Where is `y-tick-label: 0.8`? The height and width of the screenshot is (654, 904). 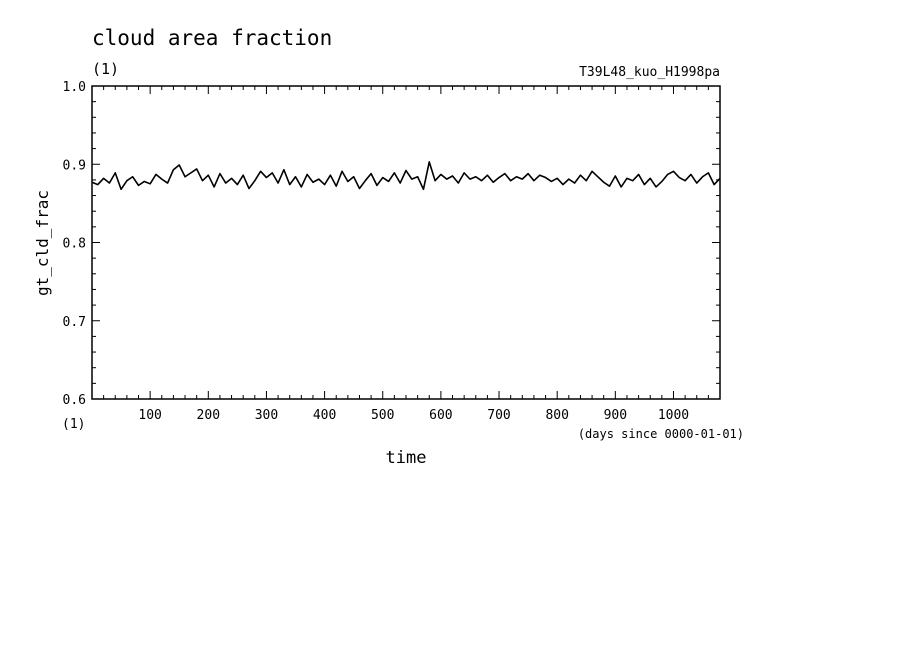
y-tick-label: 0.8 is located at coordinates (74, 244).